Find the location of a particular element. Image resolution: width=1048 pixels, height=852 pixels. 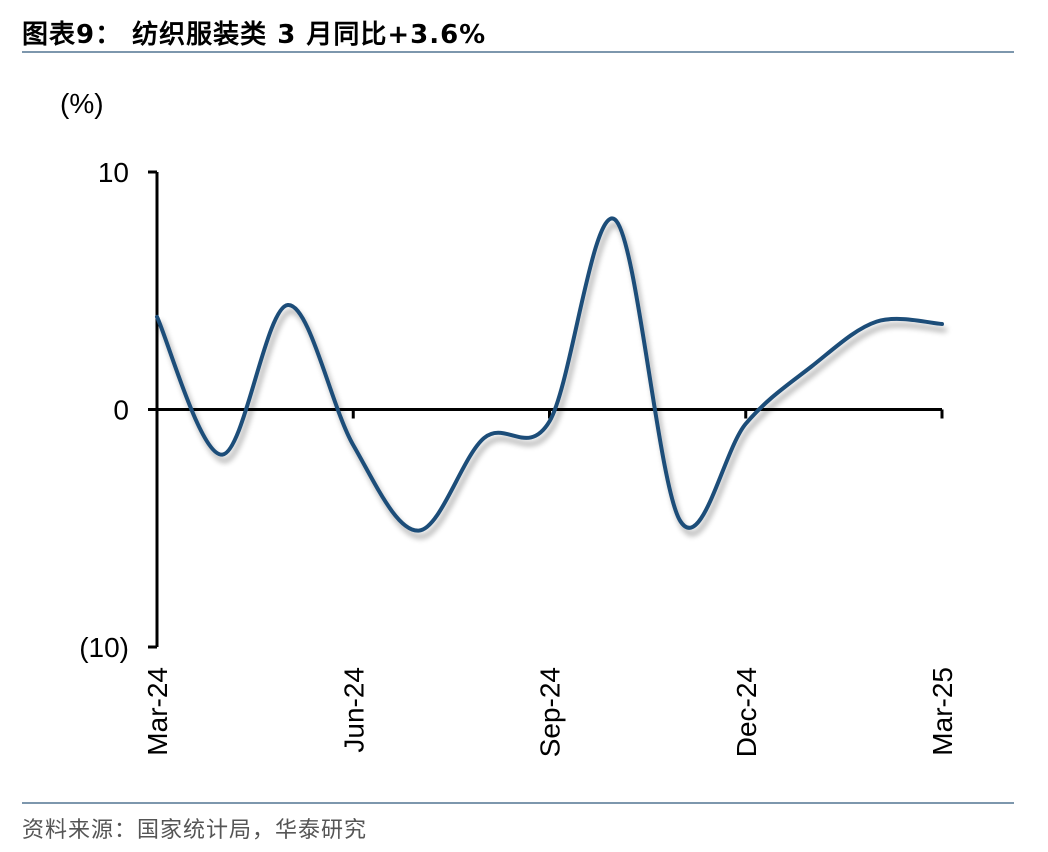

y-tick-label: 10 is located at coordinates (113, 172).